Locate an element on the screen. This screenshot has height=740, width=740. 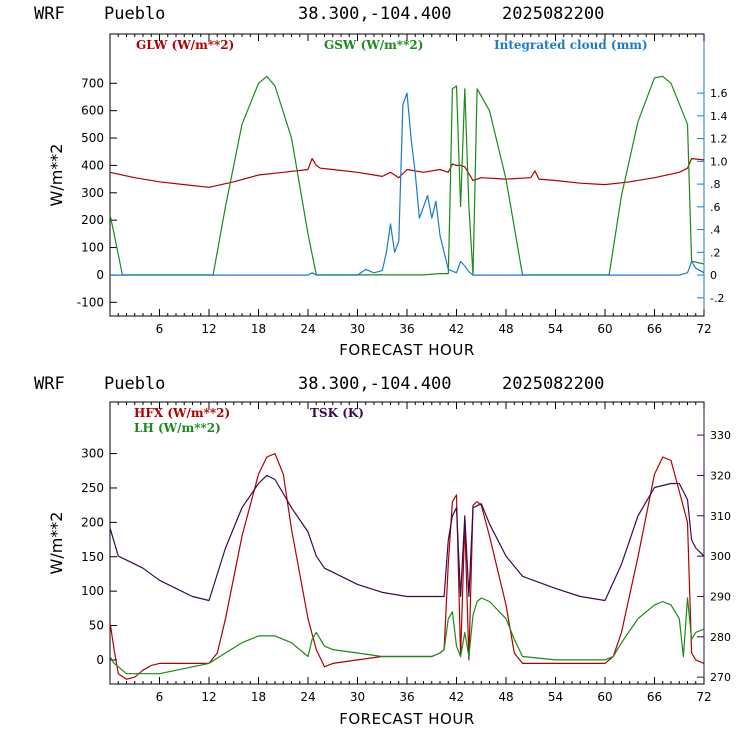
y-tick-label: 600 is located at coordinates (92, 111).